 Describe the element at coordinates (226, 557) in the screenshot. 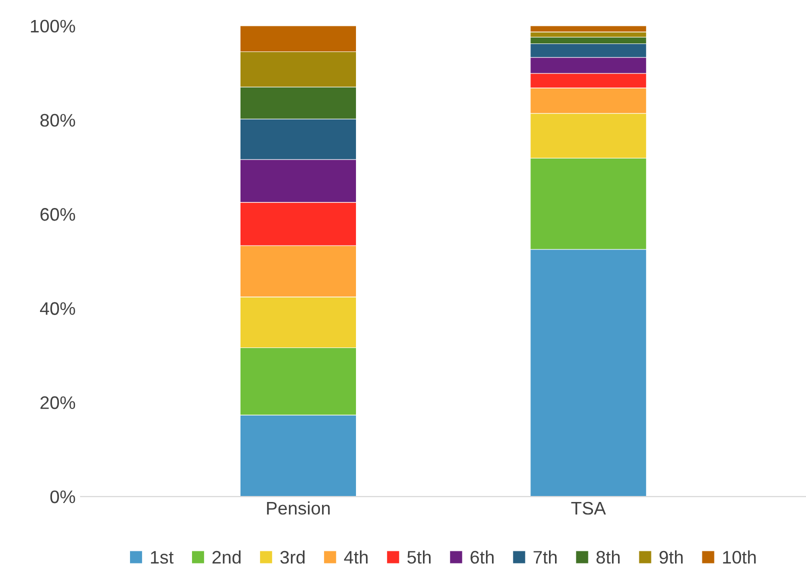

I see `legend-label: 2nd` at that location.